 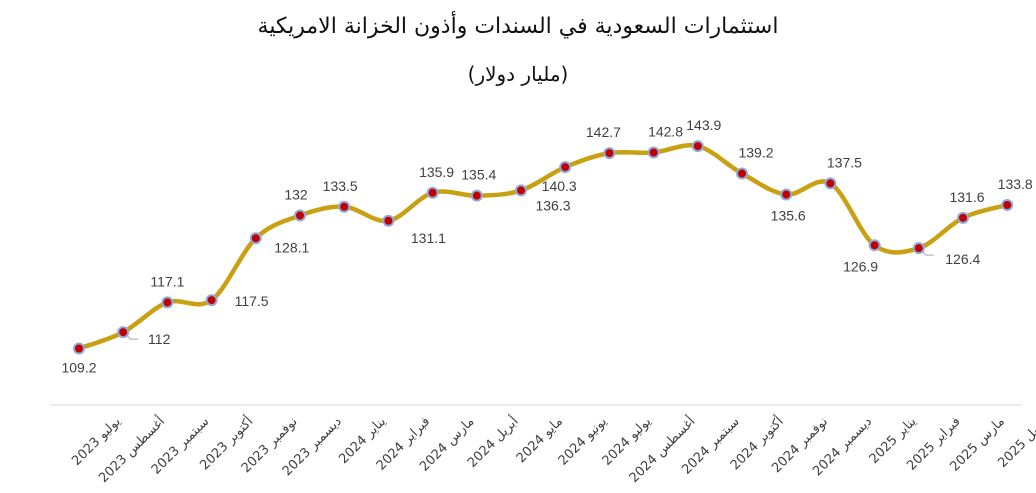 What do you see at coordinates (844, 162) in the screenshot?
I see `data-label: 137.5` at bounding box center [844, 162].